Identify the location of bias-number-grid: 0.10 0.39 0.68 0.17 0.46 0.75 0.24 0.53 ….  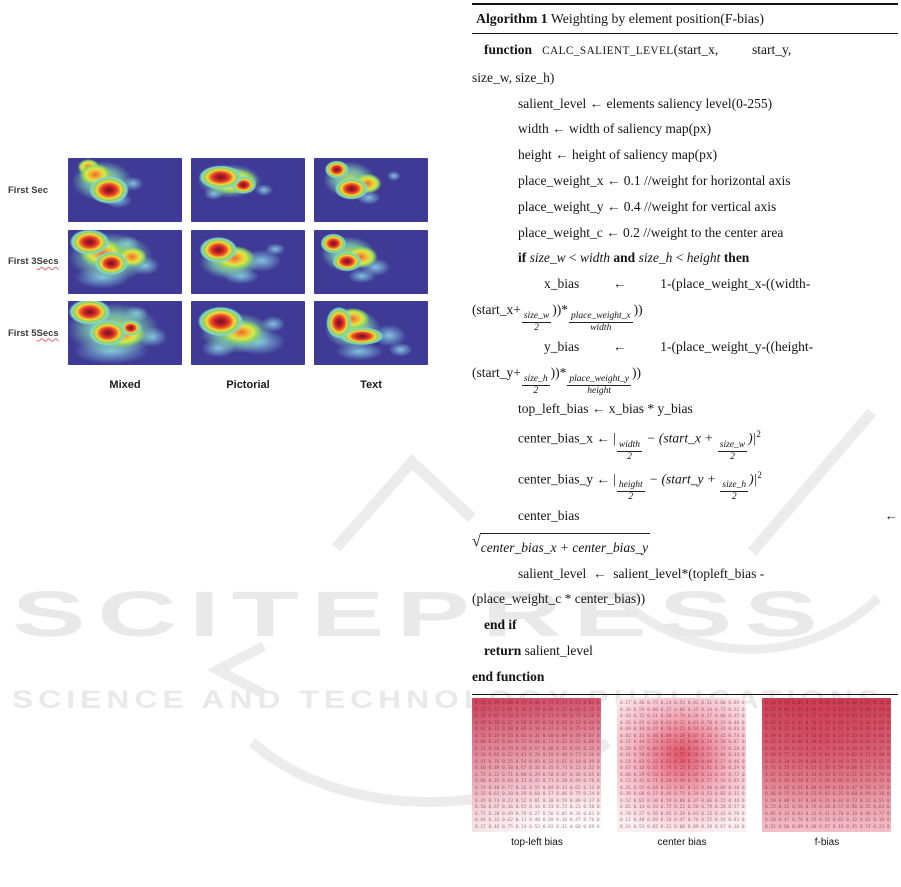
(538, 765).